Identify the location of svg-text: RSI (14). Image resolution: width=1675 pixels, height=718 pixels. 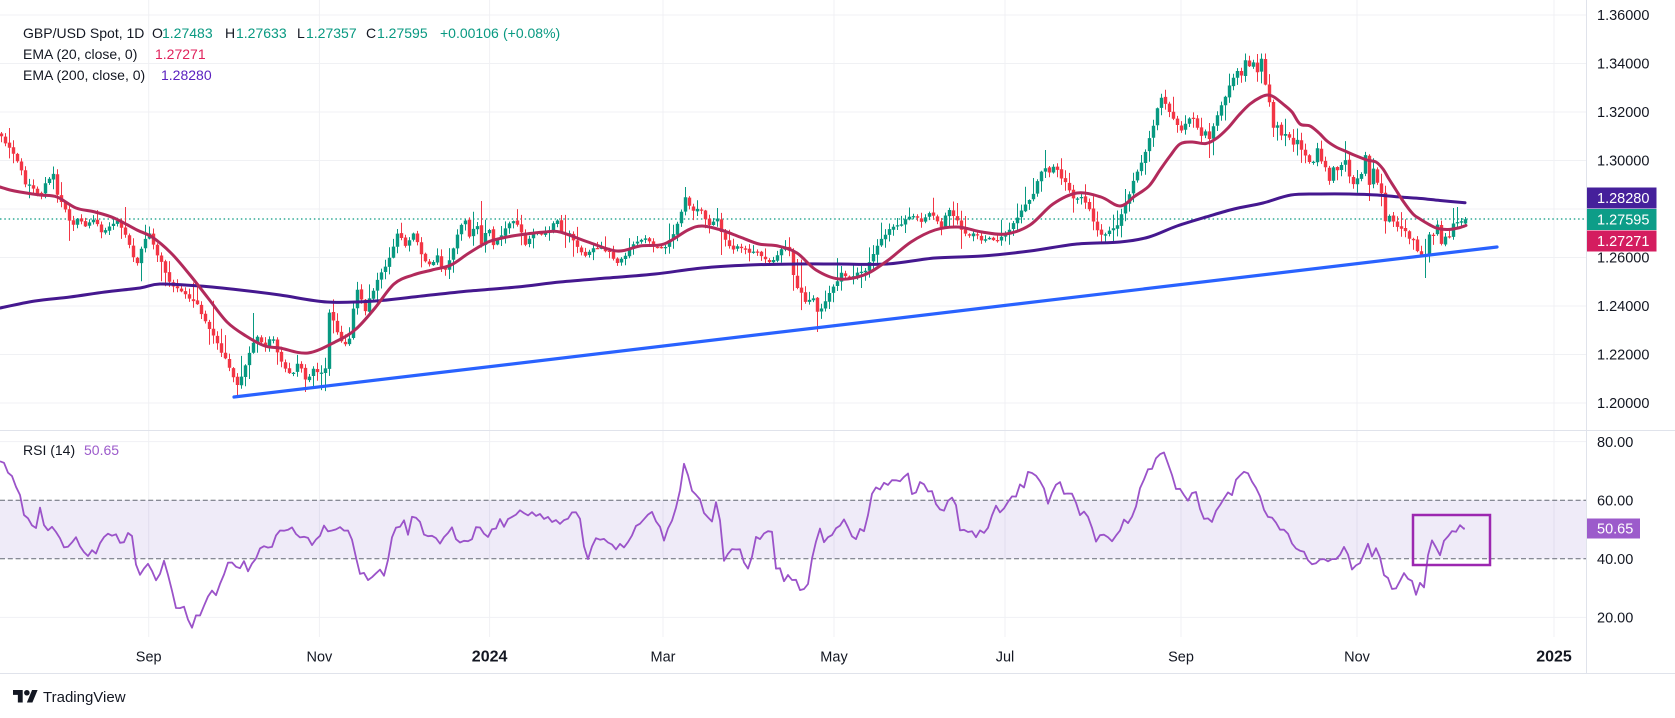
(49, 450).